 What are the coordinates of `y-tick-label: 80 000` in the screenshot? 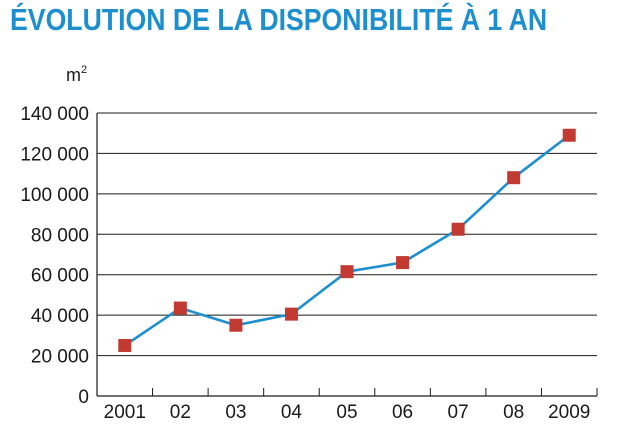 It's located at (60, 235).